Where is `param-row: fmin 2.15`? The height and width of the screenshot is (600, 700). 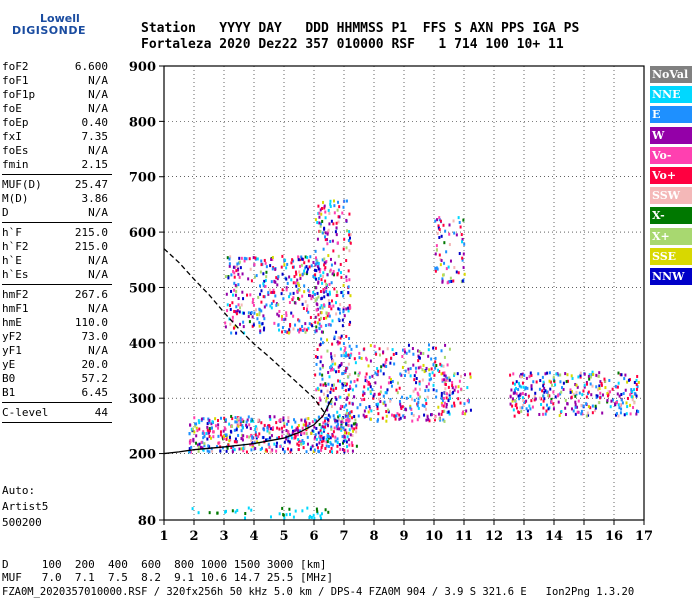 param-row: fmin 2.15 is located at coordinates (55, 165).